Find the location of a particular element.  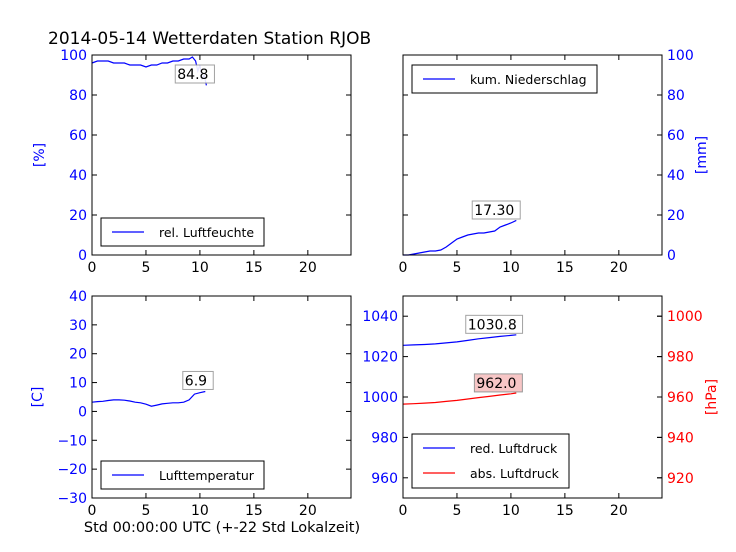

annotation-value: 1030.8 is located at coordinates (492, 325).